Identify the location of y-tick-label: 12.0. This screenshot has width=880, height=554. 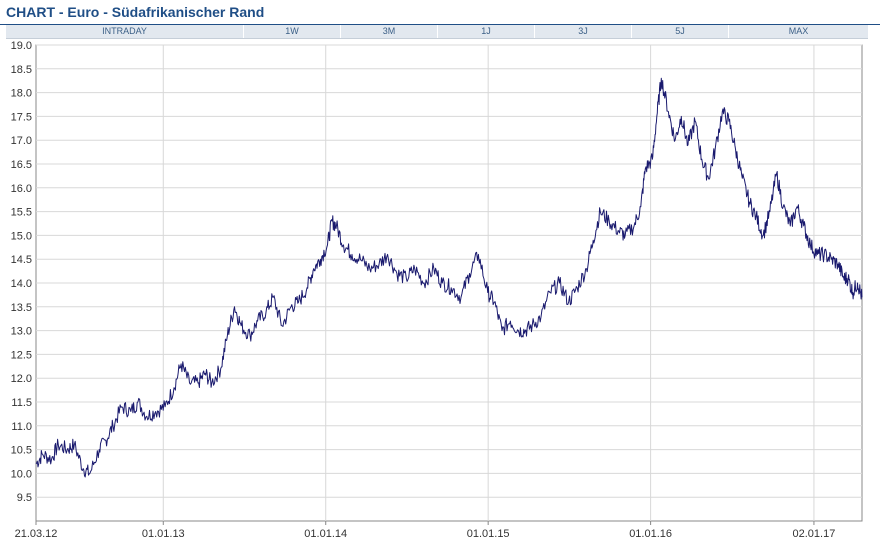
(21, 379).